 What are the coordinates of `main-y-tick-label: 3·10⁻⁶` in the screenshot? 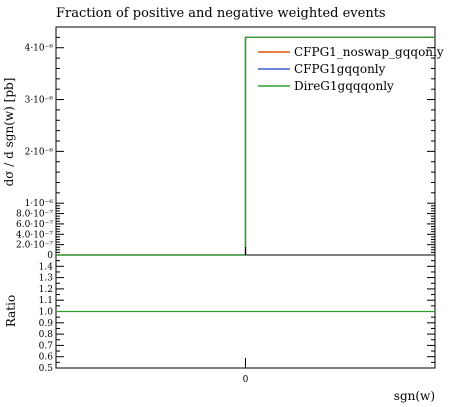 It's located at (39, 101).